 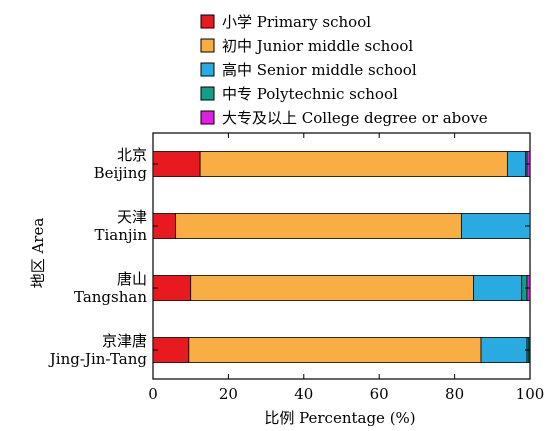 I want to click on y-tick-label-cn: 唐山, so click(x=132, y=279).